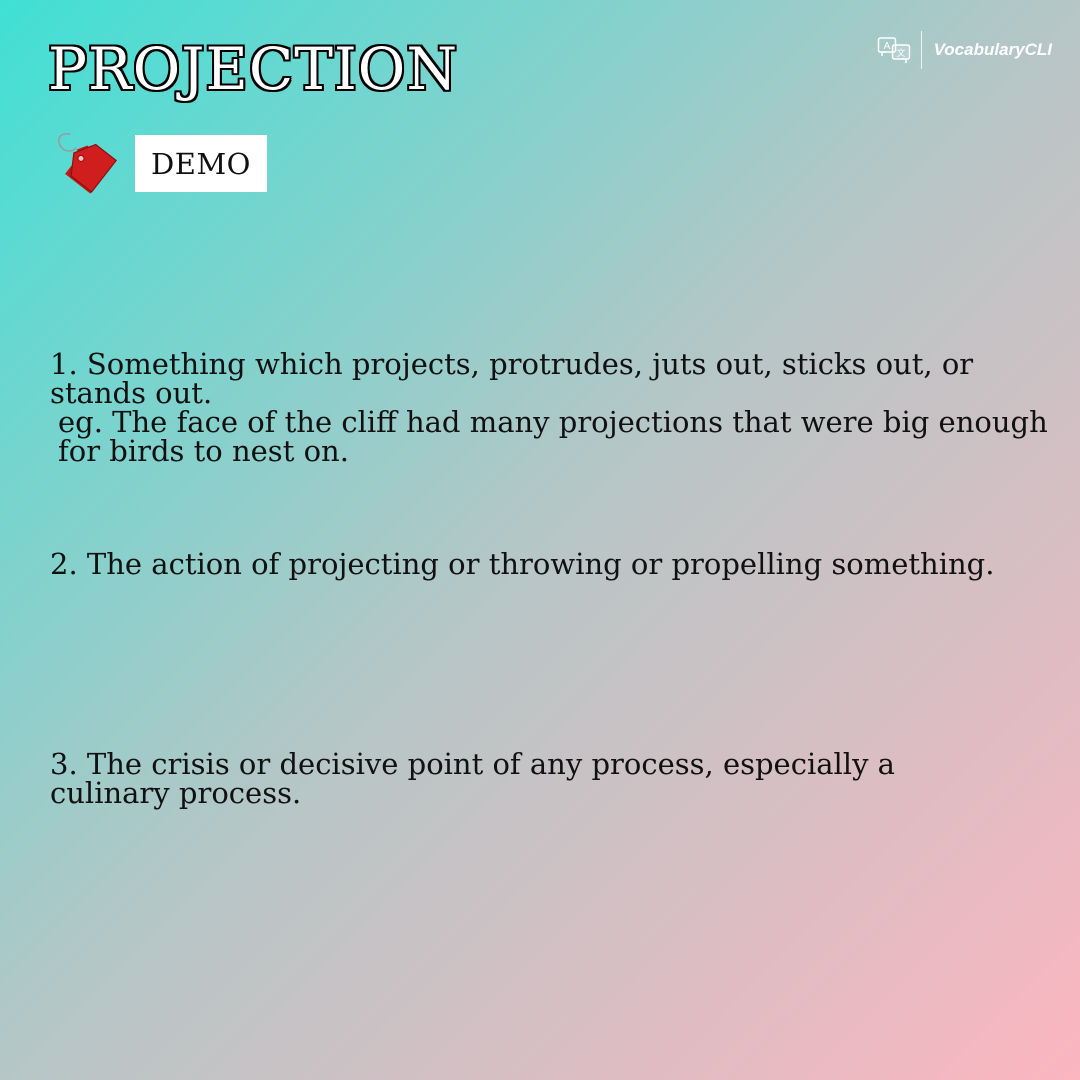 The width and height of the screenshot is (1080, 1080). I want to click on word-title: PROJECTION, so click(253, 69).